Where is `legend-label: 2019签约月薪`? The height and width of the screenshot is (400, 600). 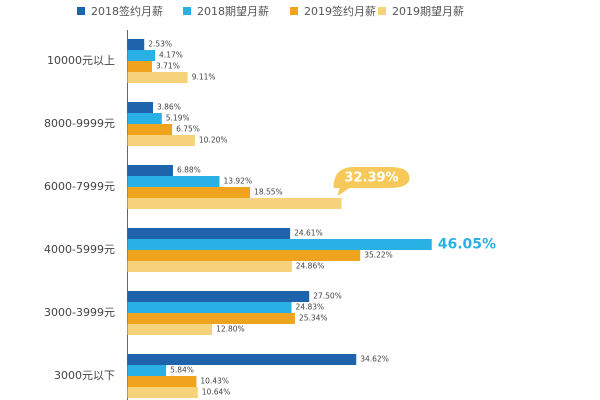
legend-label: 2019签约月薪 is located at coordinates (340, 11).